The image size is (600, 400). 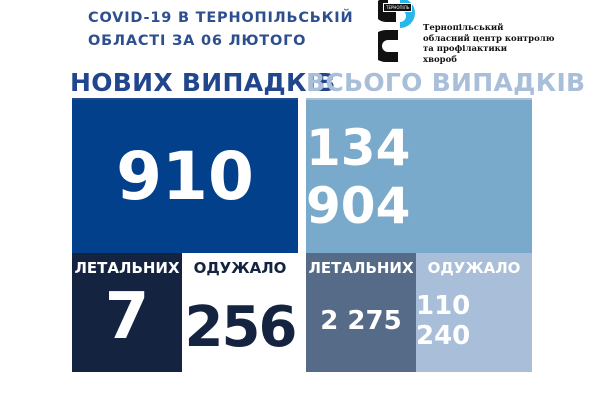 I want to click on total-cases-heading: ВСЬОГО ВИПАДКІВ, so click(x=446, y=82).